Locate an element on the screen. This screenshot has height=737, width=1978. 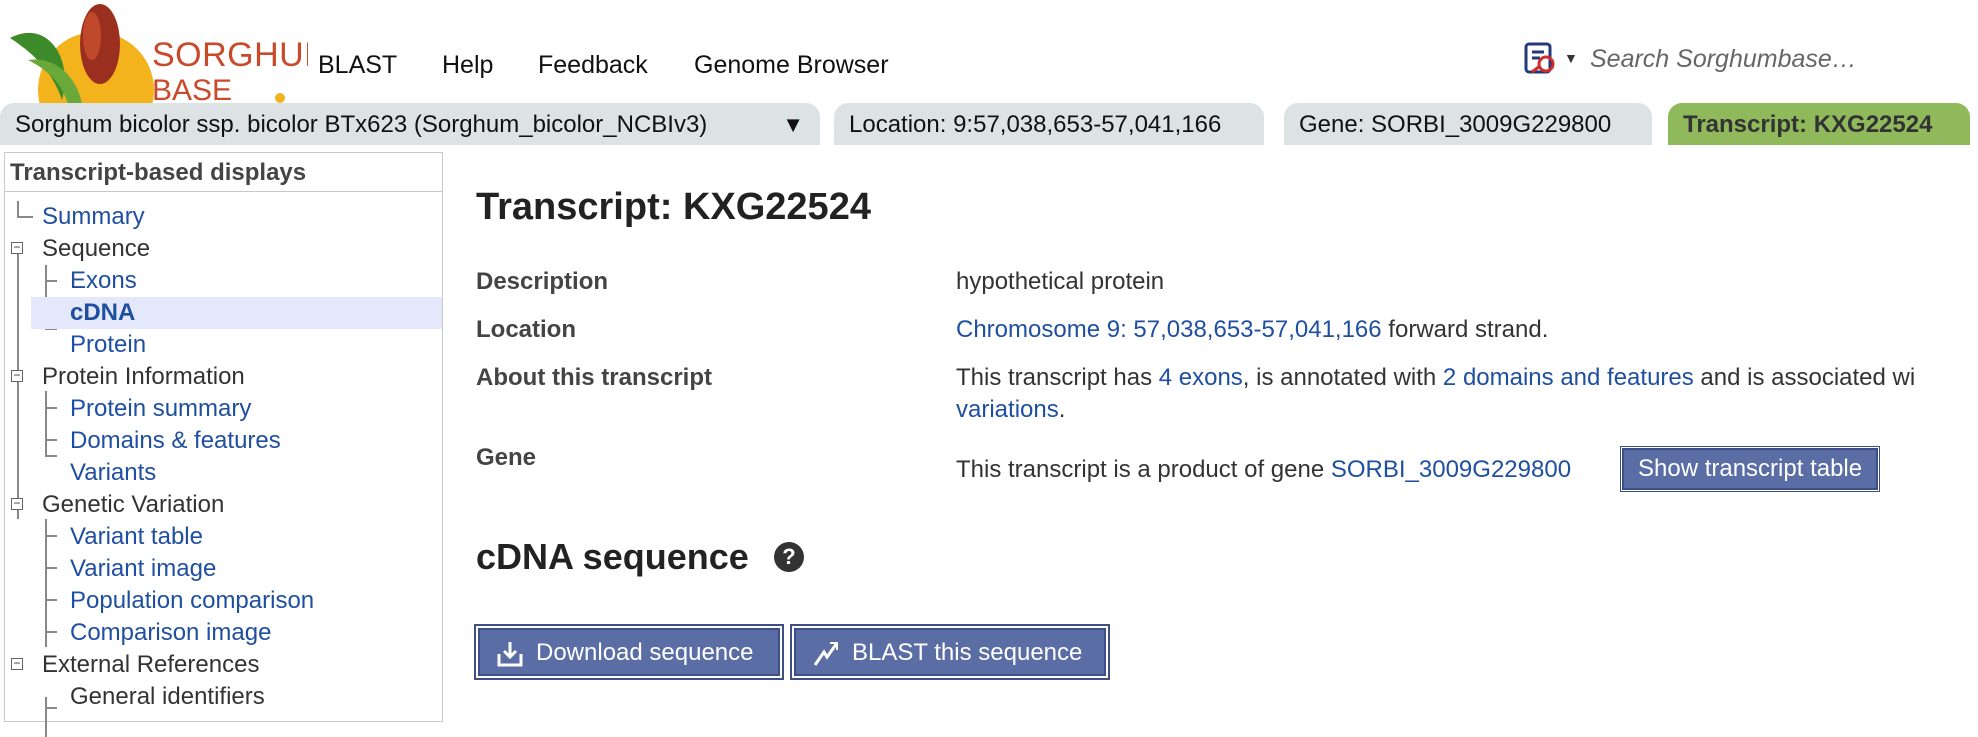
sidebar-item-general-identifiers: General identifiers is located at coordinates (223, 697).